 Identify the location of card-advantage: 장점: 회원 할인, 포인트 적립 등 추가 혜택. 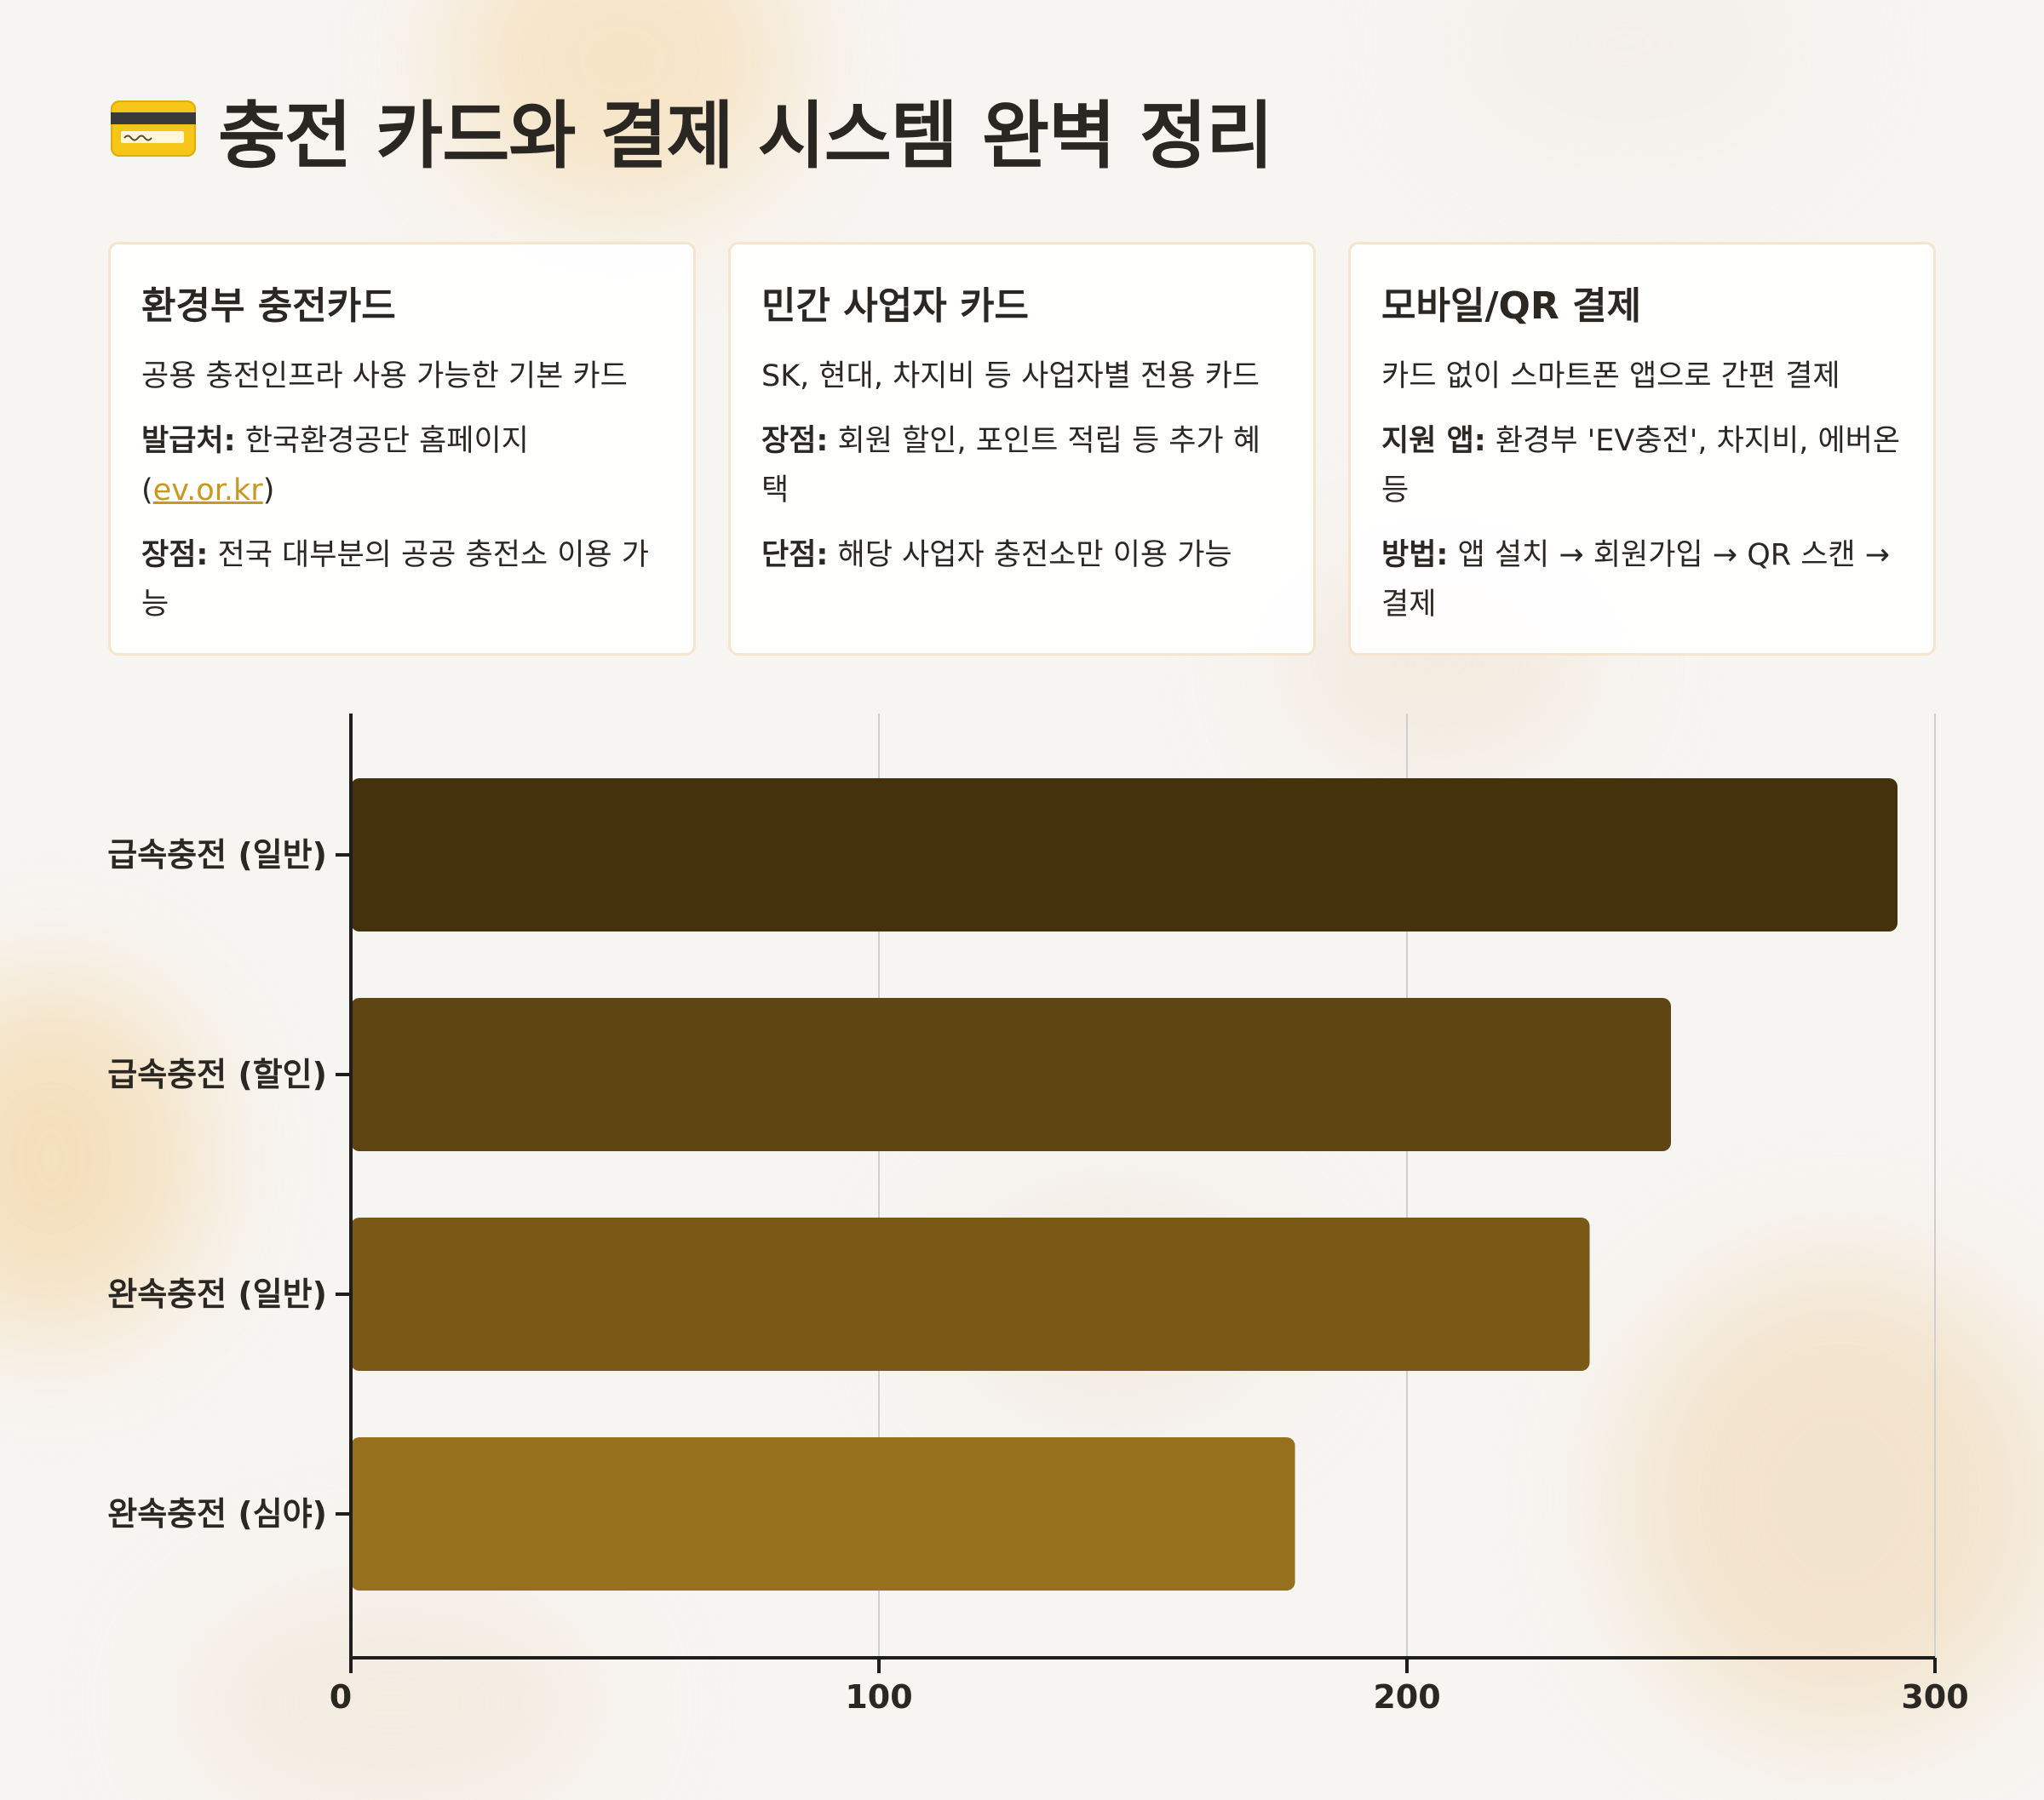
(1011, 465).